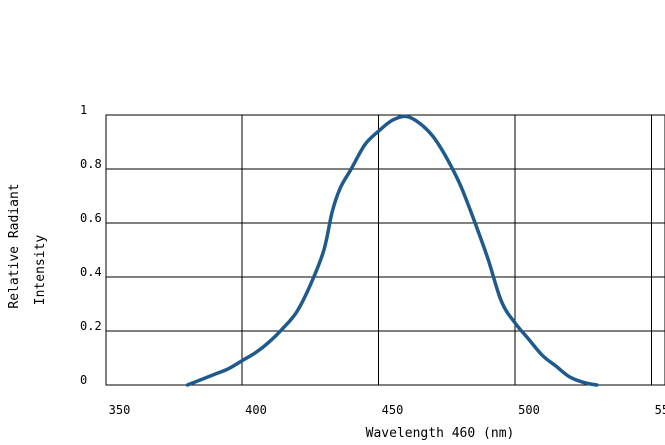 Image resolution: width=665 pixels, height=445 pixels. What do you see at coordinates (91, 272) in the screenshot?
I see `y-tick-label-2: 0.4` at bounding box center [91, 272].